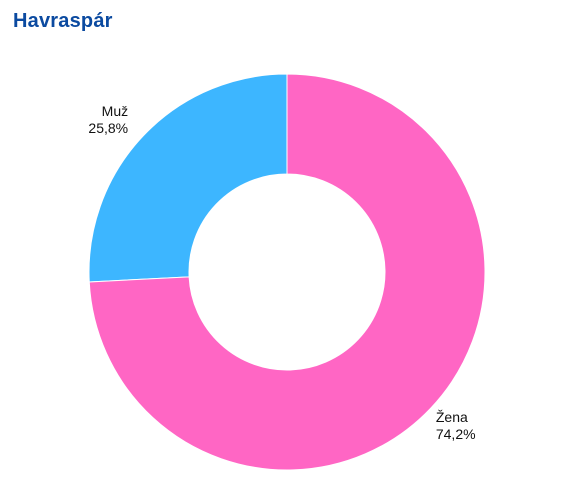 The image size is (575, 500). I want to click on slice-2-name-label: Žena, so click(452, 417).